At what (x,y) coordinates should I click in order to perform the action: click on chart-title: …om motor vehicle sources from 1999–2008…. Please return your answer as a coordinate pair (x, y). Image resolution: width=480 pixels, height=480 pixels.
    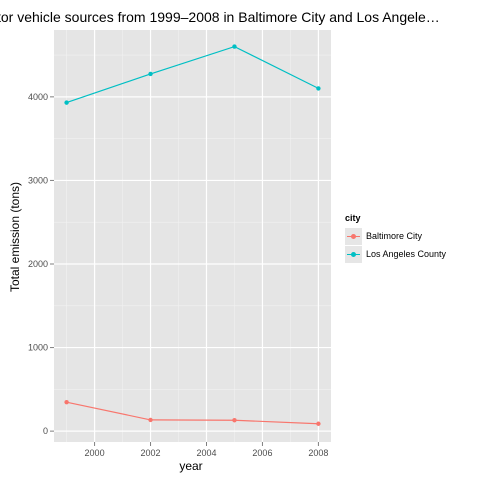
    Looking at the image, I should click on (220, 17).